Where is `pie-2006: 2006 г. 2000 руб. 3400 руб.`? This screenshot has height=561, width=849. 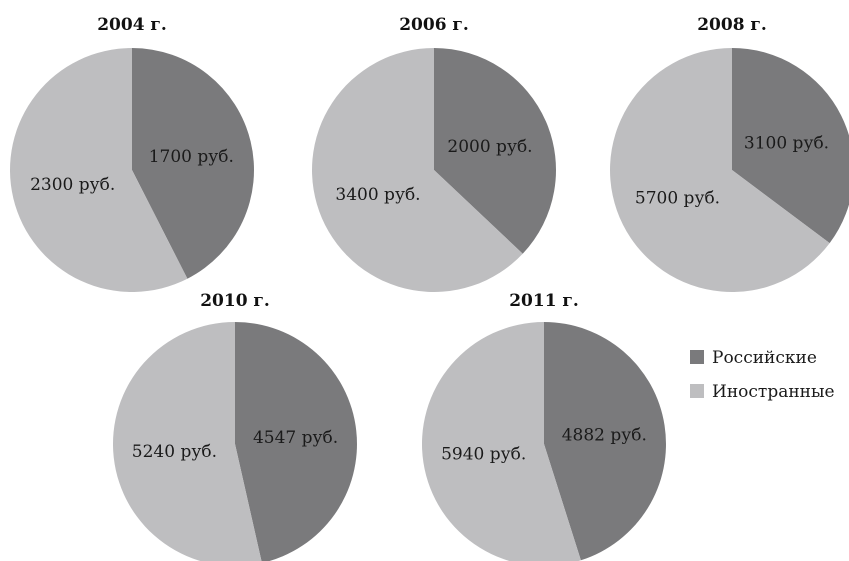
pie-2006: 2006 г. 2000 руб. 3400 руб. is located at coordinates (433, 153).